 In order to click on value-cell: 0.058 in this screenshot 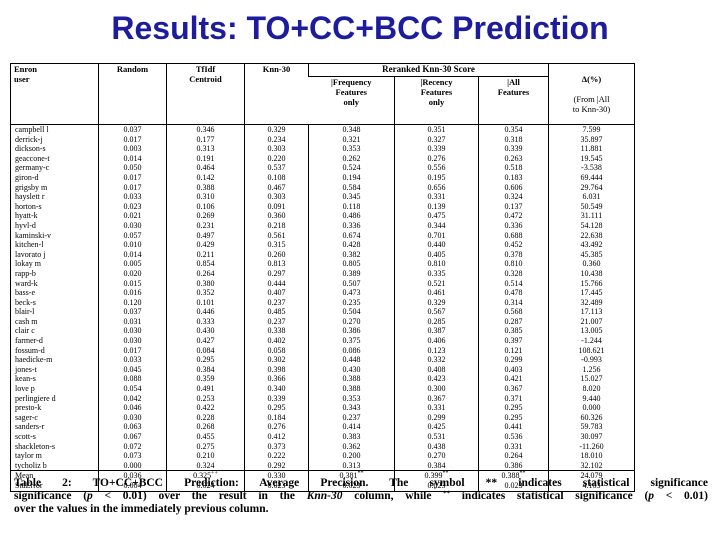, I will do `click(276, 350)`.